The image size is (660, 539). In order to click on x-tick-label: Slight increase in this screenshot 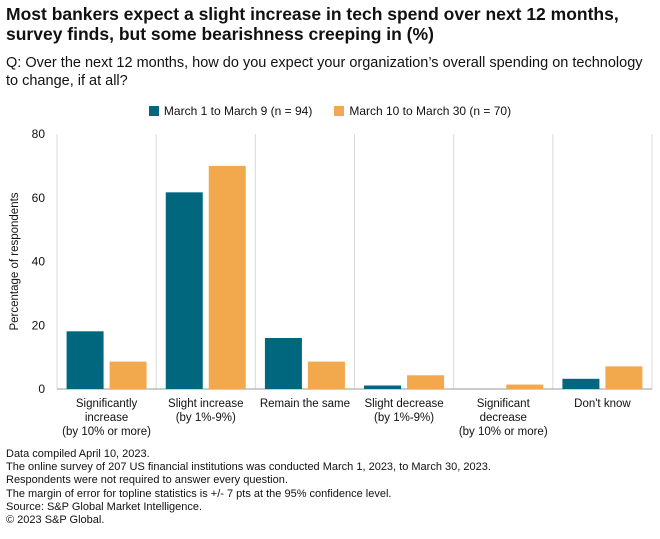, I will do `click(205, 404)`.